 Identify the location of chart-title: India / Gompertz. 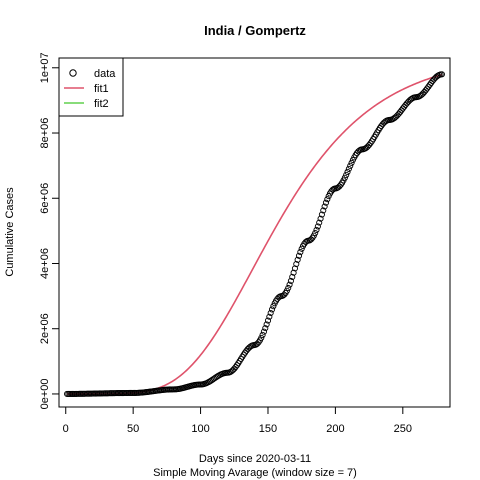
(255, 30).